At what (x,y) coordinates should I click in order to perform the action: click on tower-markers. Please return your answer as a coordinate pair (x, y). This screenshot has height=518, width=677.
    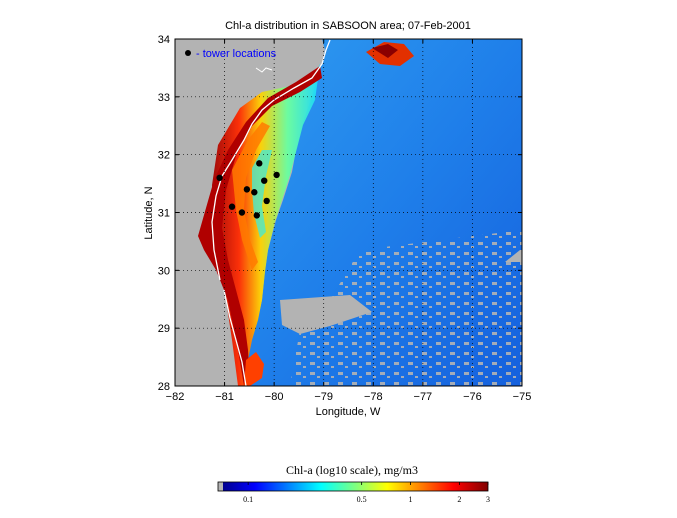
    Looking at the image, I should click on (248, 189).